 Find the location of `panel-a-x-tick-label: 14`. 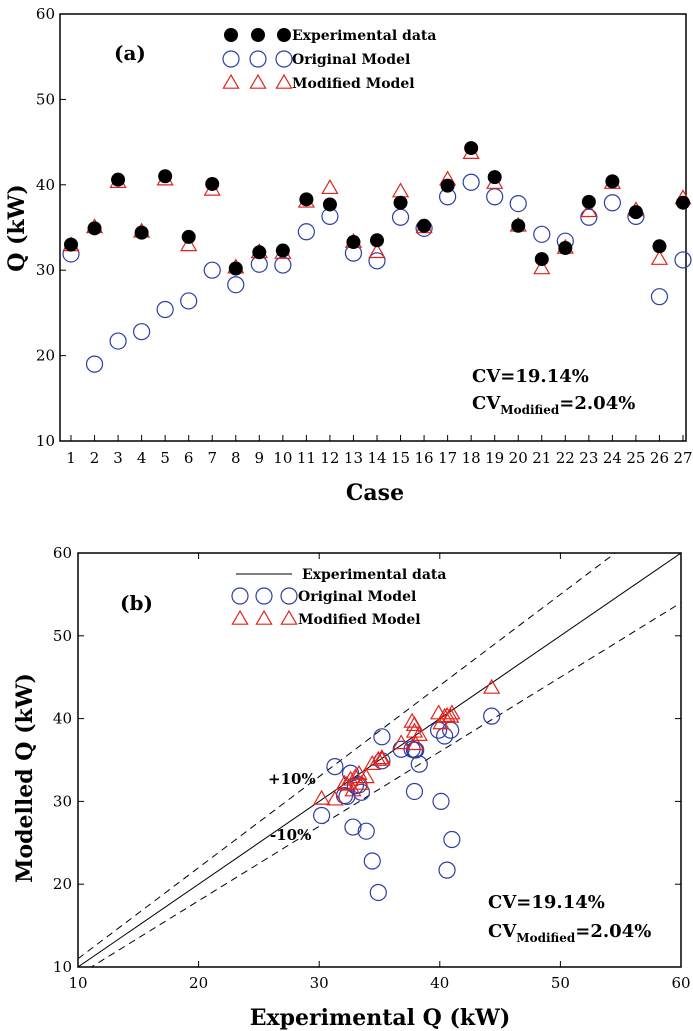

panel-a-x-tick-label: 14 is located at coordinates (376, 458).